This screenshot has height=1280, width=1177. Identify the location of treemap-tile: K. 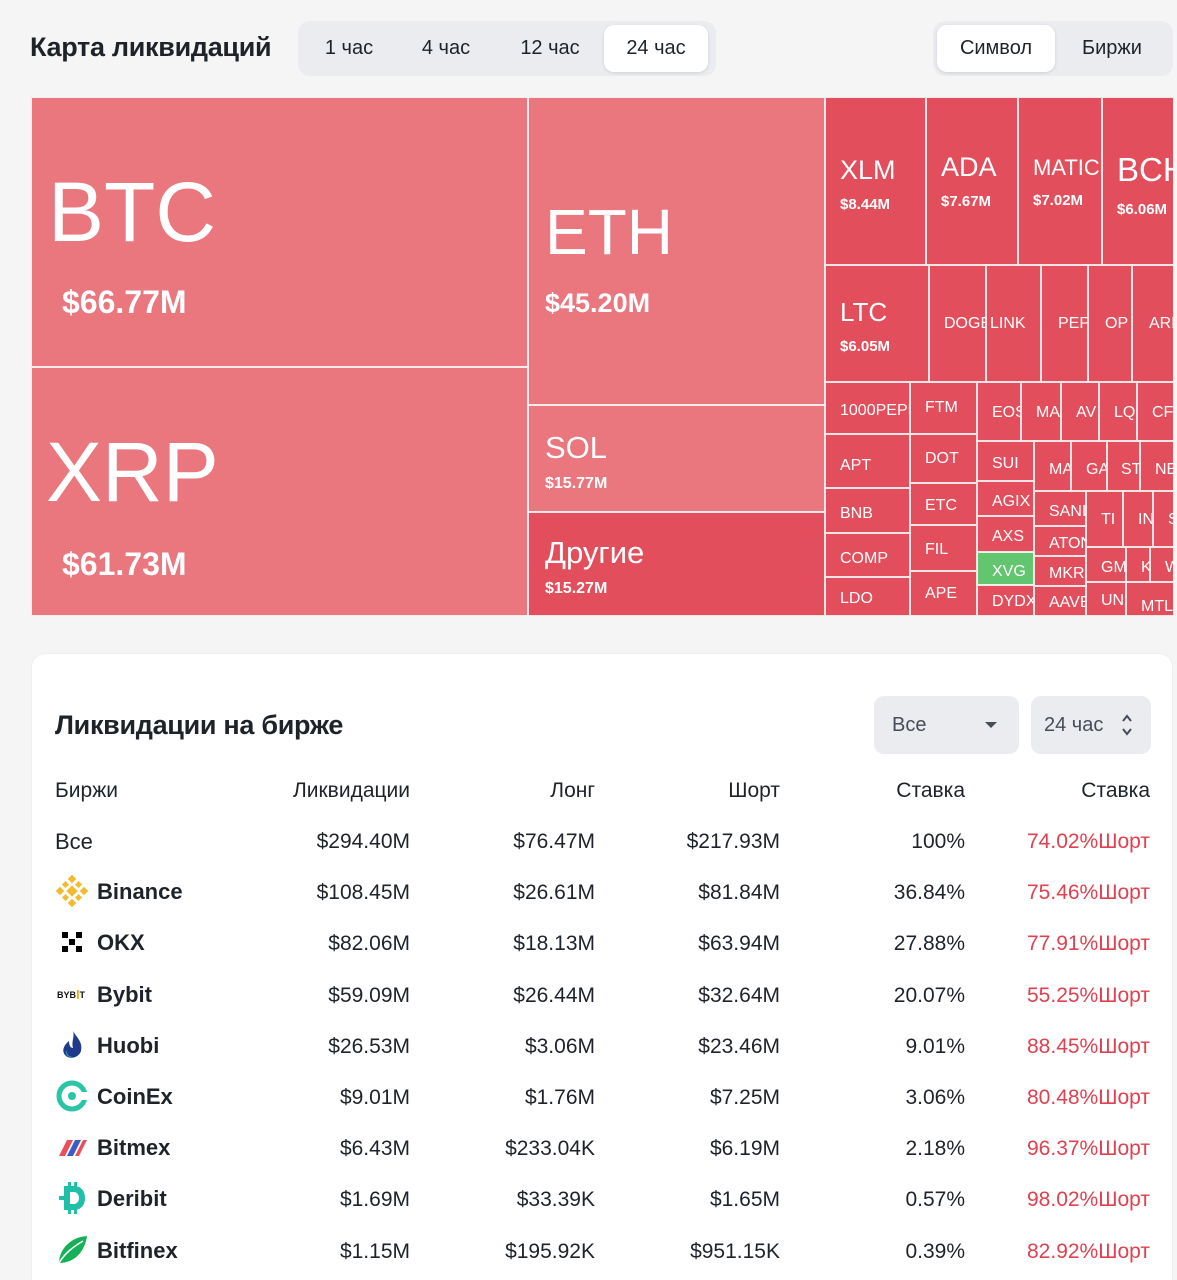
(1138, 564).